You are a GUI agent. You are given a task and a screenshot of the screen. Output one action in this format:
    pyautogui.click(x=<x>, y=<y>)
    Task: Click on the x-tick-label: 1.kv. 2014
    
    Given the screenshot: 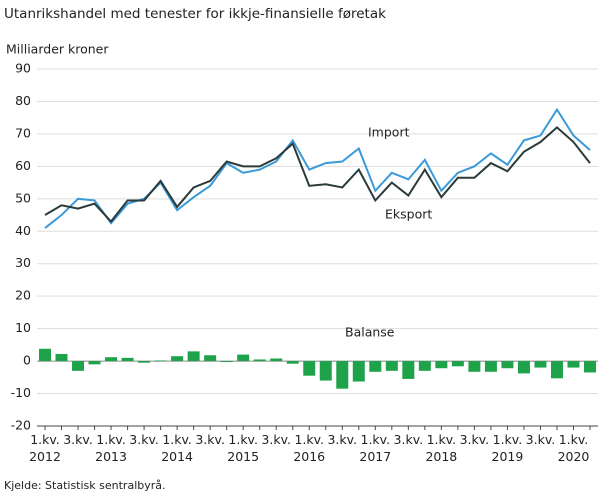 What is the action you would take?
    pyautogui.click(x=177, y=448)
    